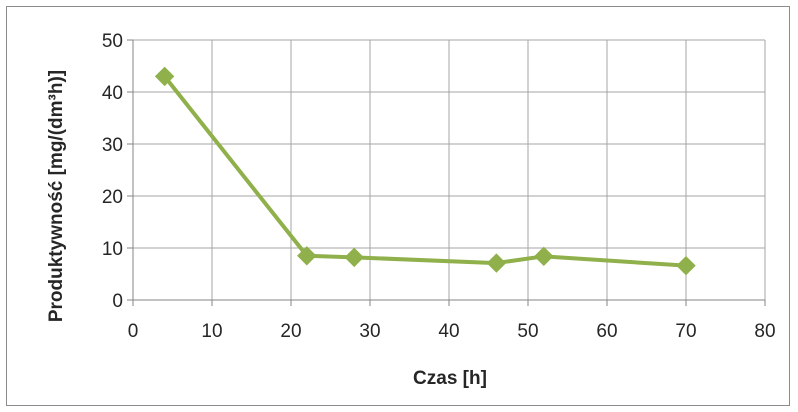  Describe the element at coordinates (112, 249) in the screenshot. I see `y-tick-label: 10` at that location.